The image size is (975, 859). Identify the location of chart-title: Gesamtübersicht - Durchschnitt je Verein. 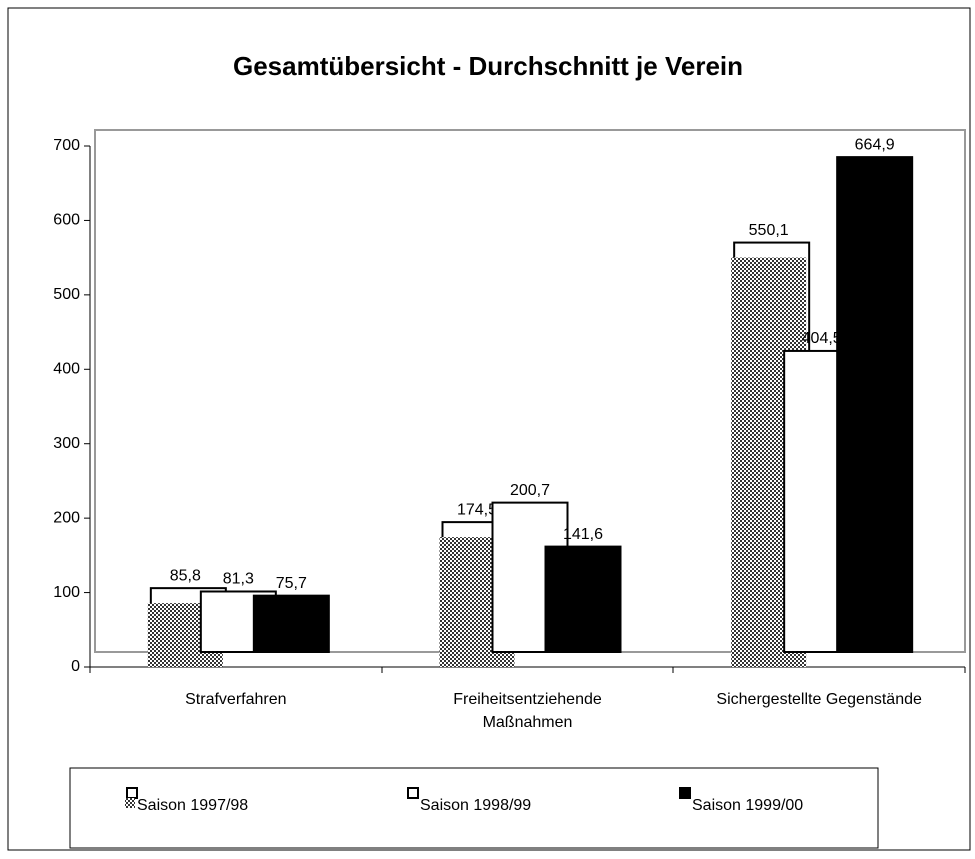
(488, 66).